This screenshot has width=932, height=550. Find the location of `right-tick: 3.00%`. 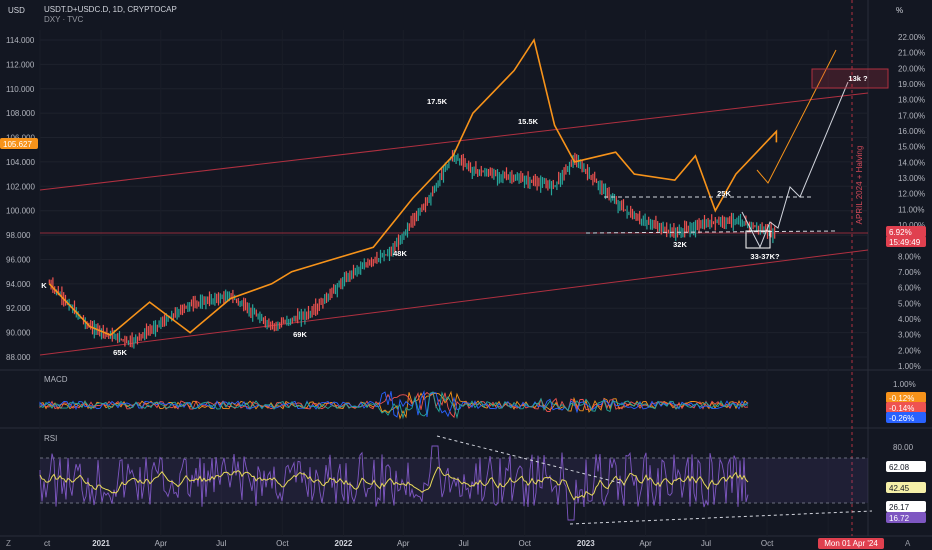

right-tick: 3.00% is located at coordinates (909, 335).